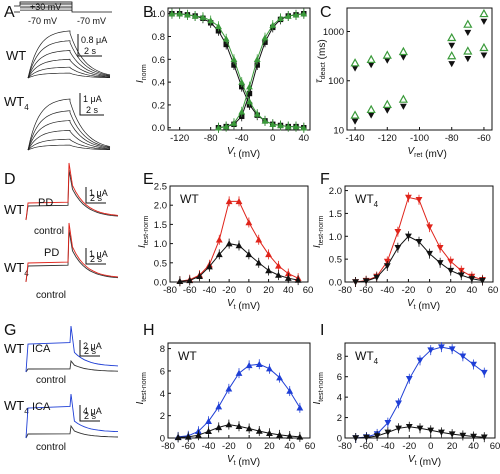  What do you see at coordinates (409, 446) in the screenshot?
I see `x-tick-label-i: -20` at bounding box center [409, 446].